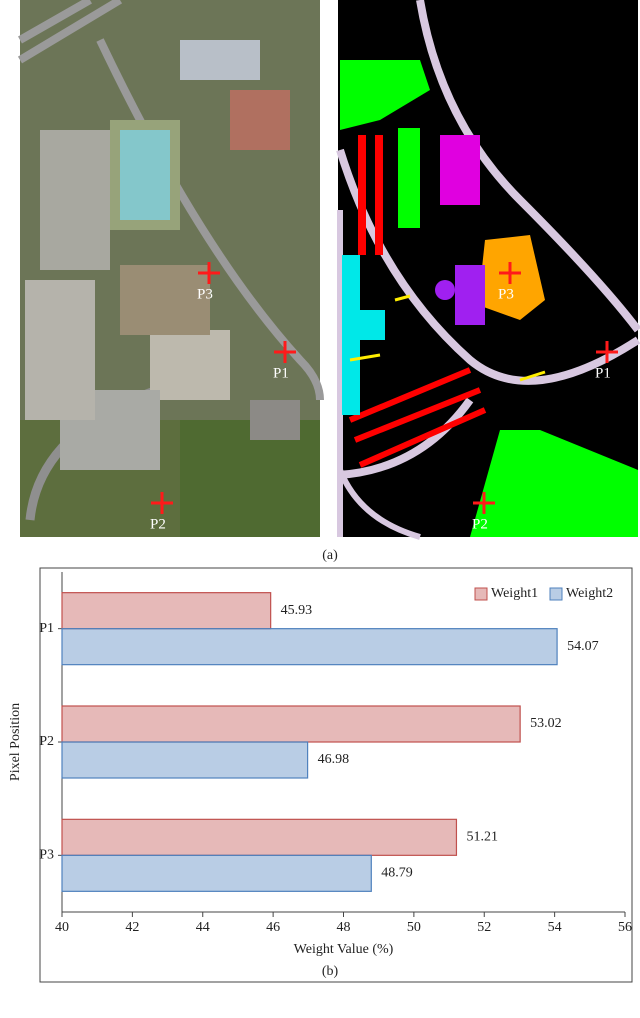 The image size is (640, 1018). I want to click on caption-a: (a), so click(330, 555).